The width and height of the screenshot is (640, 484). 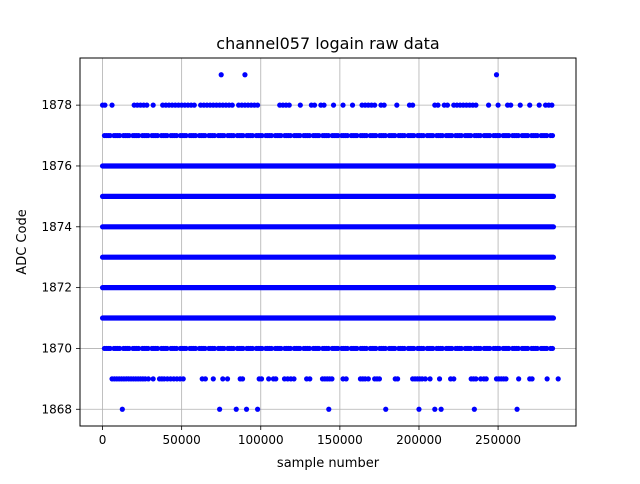 What do you see at coordinates (328, 463) in the screenshot?
I see `x-axis-label: sample number` at bounding box center [328, 463].